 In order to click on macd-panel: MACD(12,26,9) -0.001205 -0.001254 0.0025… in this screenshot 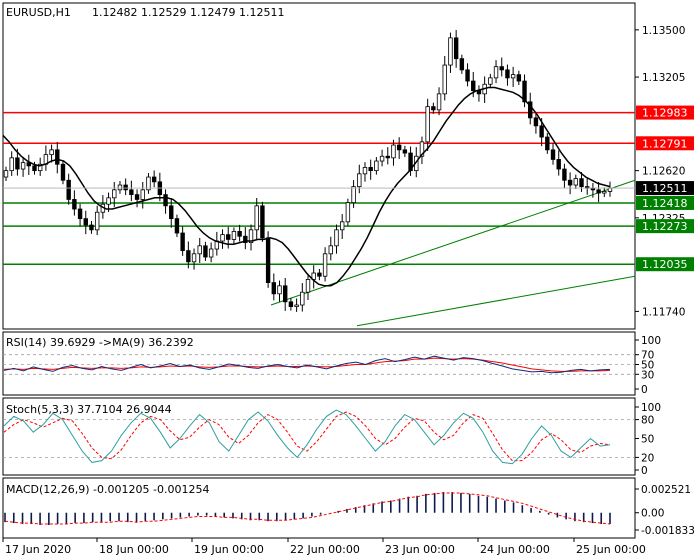, I will do `click(348, 508)`.